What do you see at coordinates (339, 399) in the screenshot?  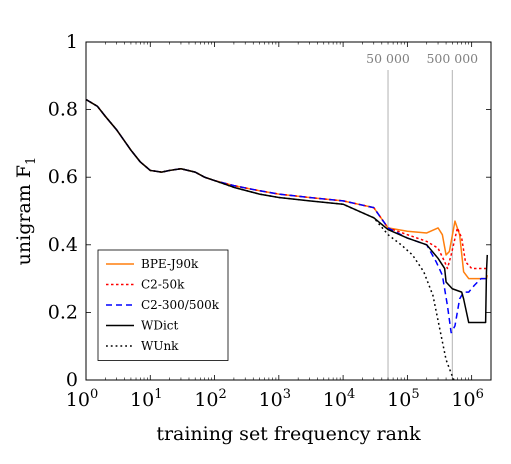 I see `x-tick-label-4: 10⁴` at bounding box center [339, 399].